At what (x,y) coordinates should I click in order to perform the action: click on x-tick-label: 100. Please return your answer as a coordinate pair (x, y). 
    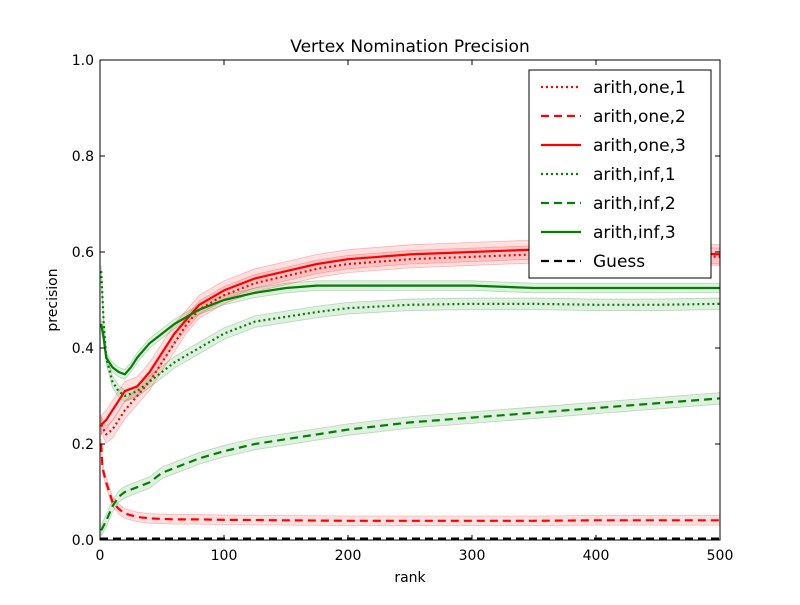
    Looking at the image, I should click on (224, 556).